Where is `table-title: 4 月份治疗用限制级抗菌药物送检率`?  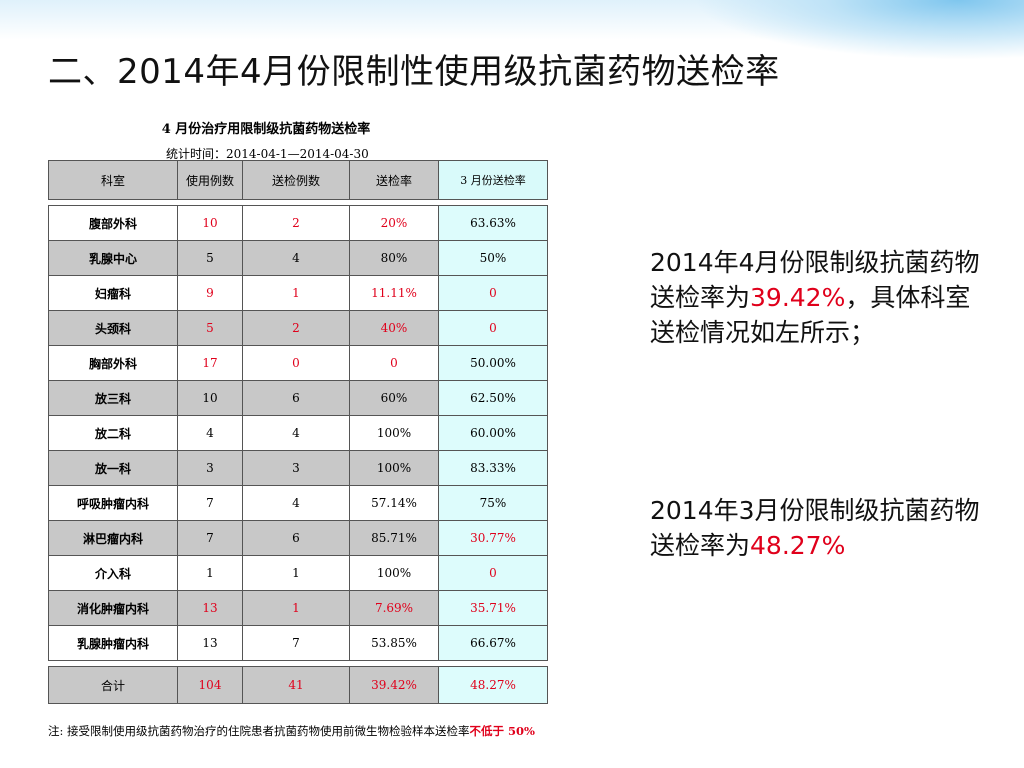
table-title: 4 月份治疗用限制级抗菌药物送检率 is located at coordinates (266, 129).